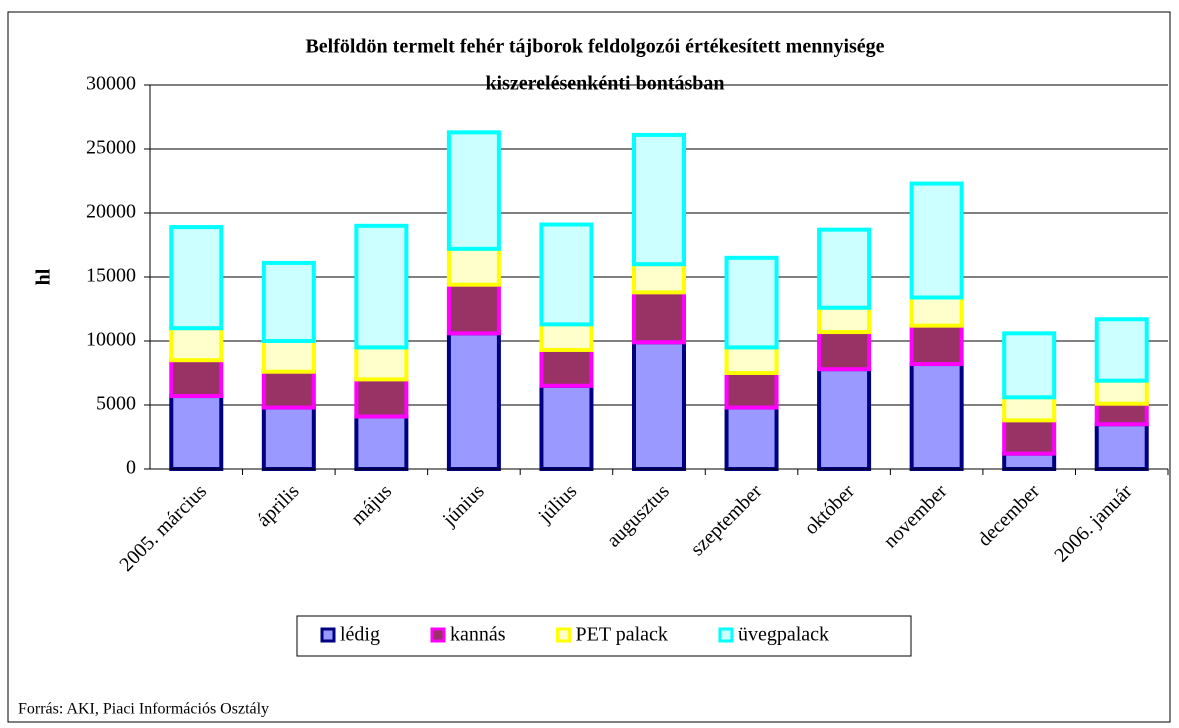 This screenshot has width=1179, height=728. Describe the element at coordinates (622, 635) in the screenshot. I see `legend-label: PET palack` at that location.